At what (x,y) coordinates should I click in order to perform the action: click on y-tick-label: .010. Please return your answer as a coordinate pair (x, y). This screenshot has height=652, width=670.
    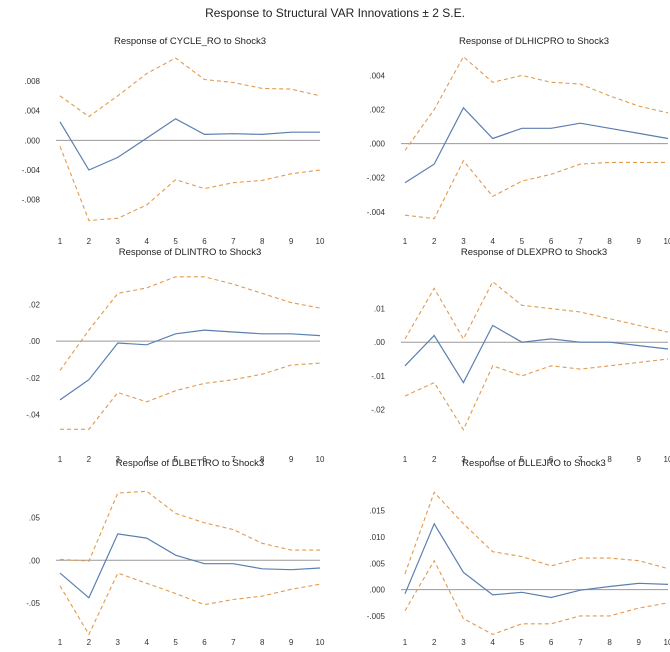
    Looking at the image, I should click on (377, 537).